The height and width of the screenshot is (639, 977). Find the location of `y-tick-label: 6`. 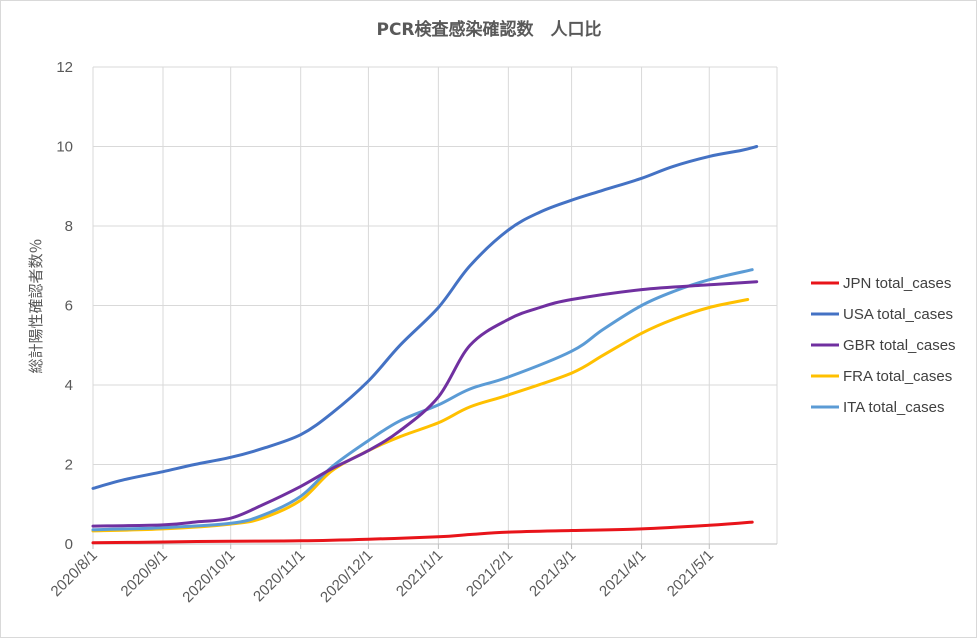

y-tick-label: 6 is located at coordinates (69, 306).